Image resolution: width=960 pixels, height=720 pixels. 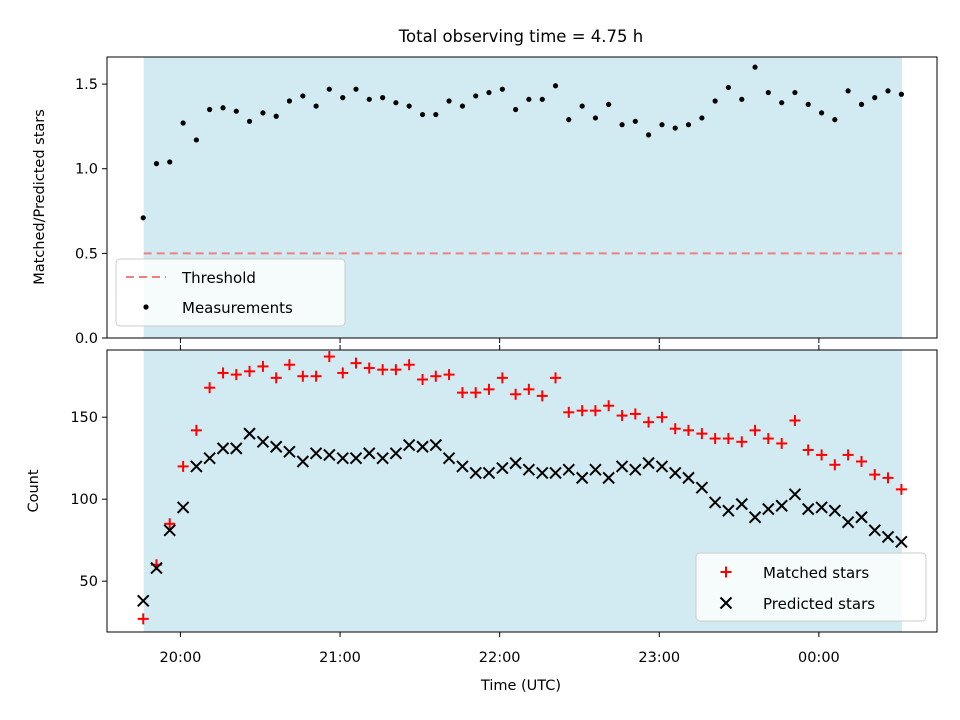 I want to click on y-tick-label: 0.5, so click(x=86, y=254).